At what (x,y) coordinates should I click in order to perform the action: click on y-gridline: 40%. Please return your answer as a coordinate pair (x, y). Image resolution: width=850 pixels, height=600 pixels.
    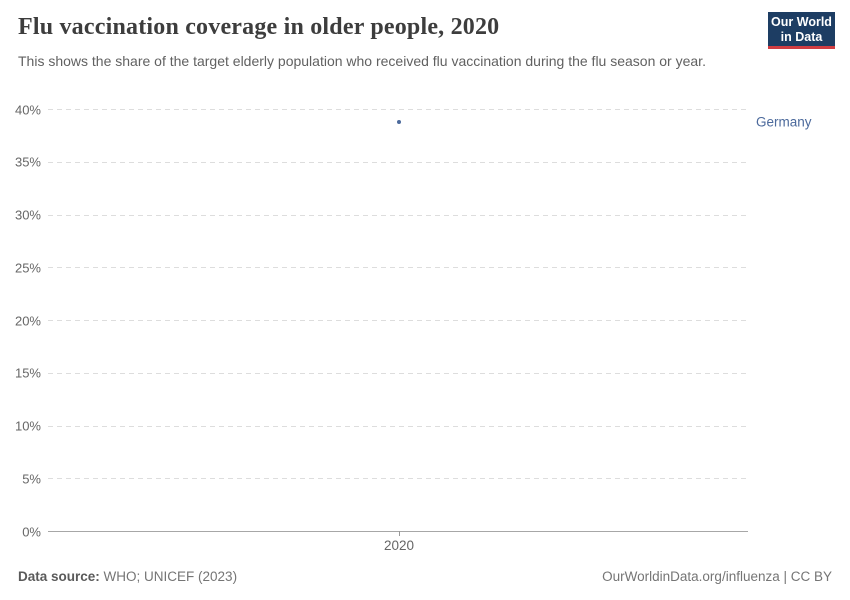
    Looking at the image, I should click on (381, 109).